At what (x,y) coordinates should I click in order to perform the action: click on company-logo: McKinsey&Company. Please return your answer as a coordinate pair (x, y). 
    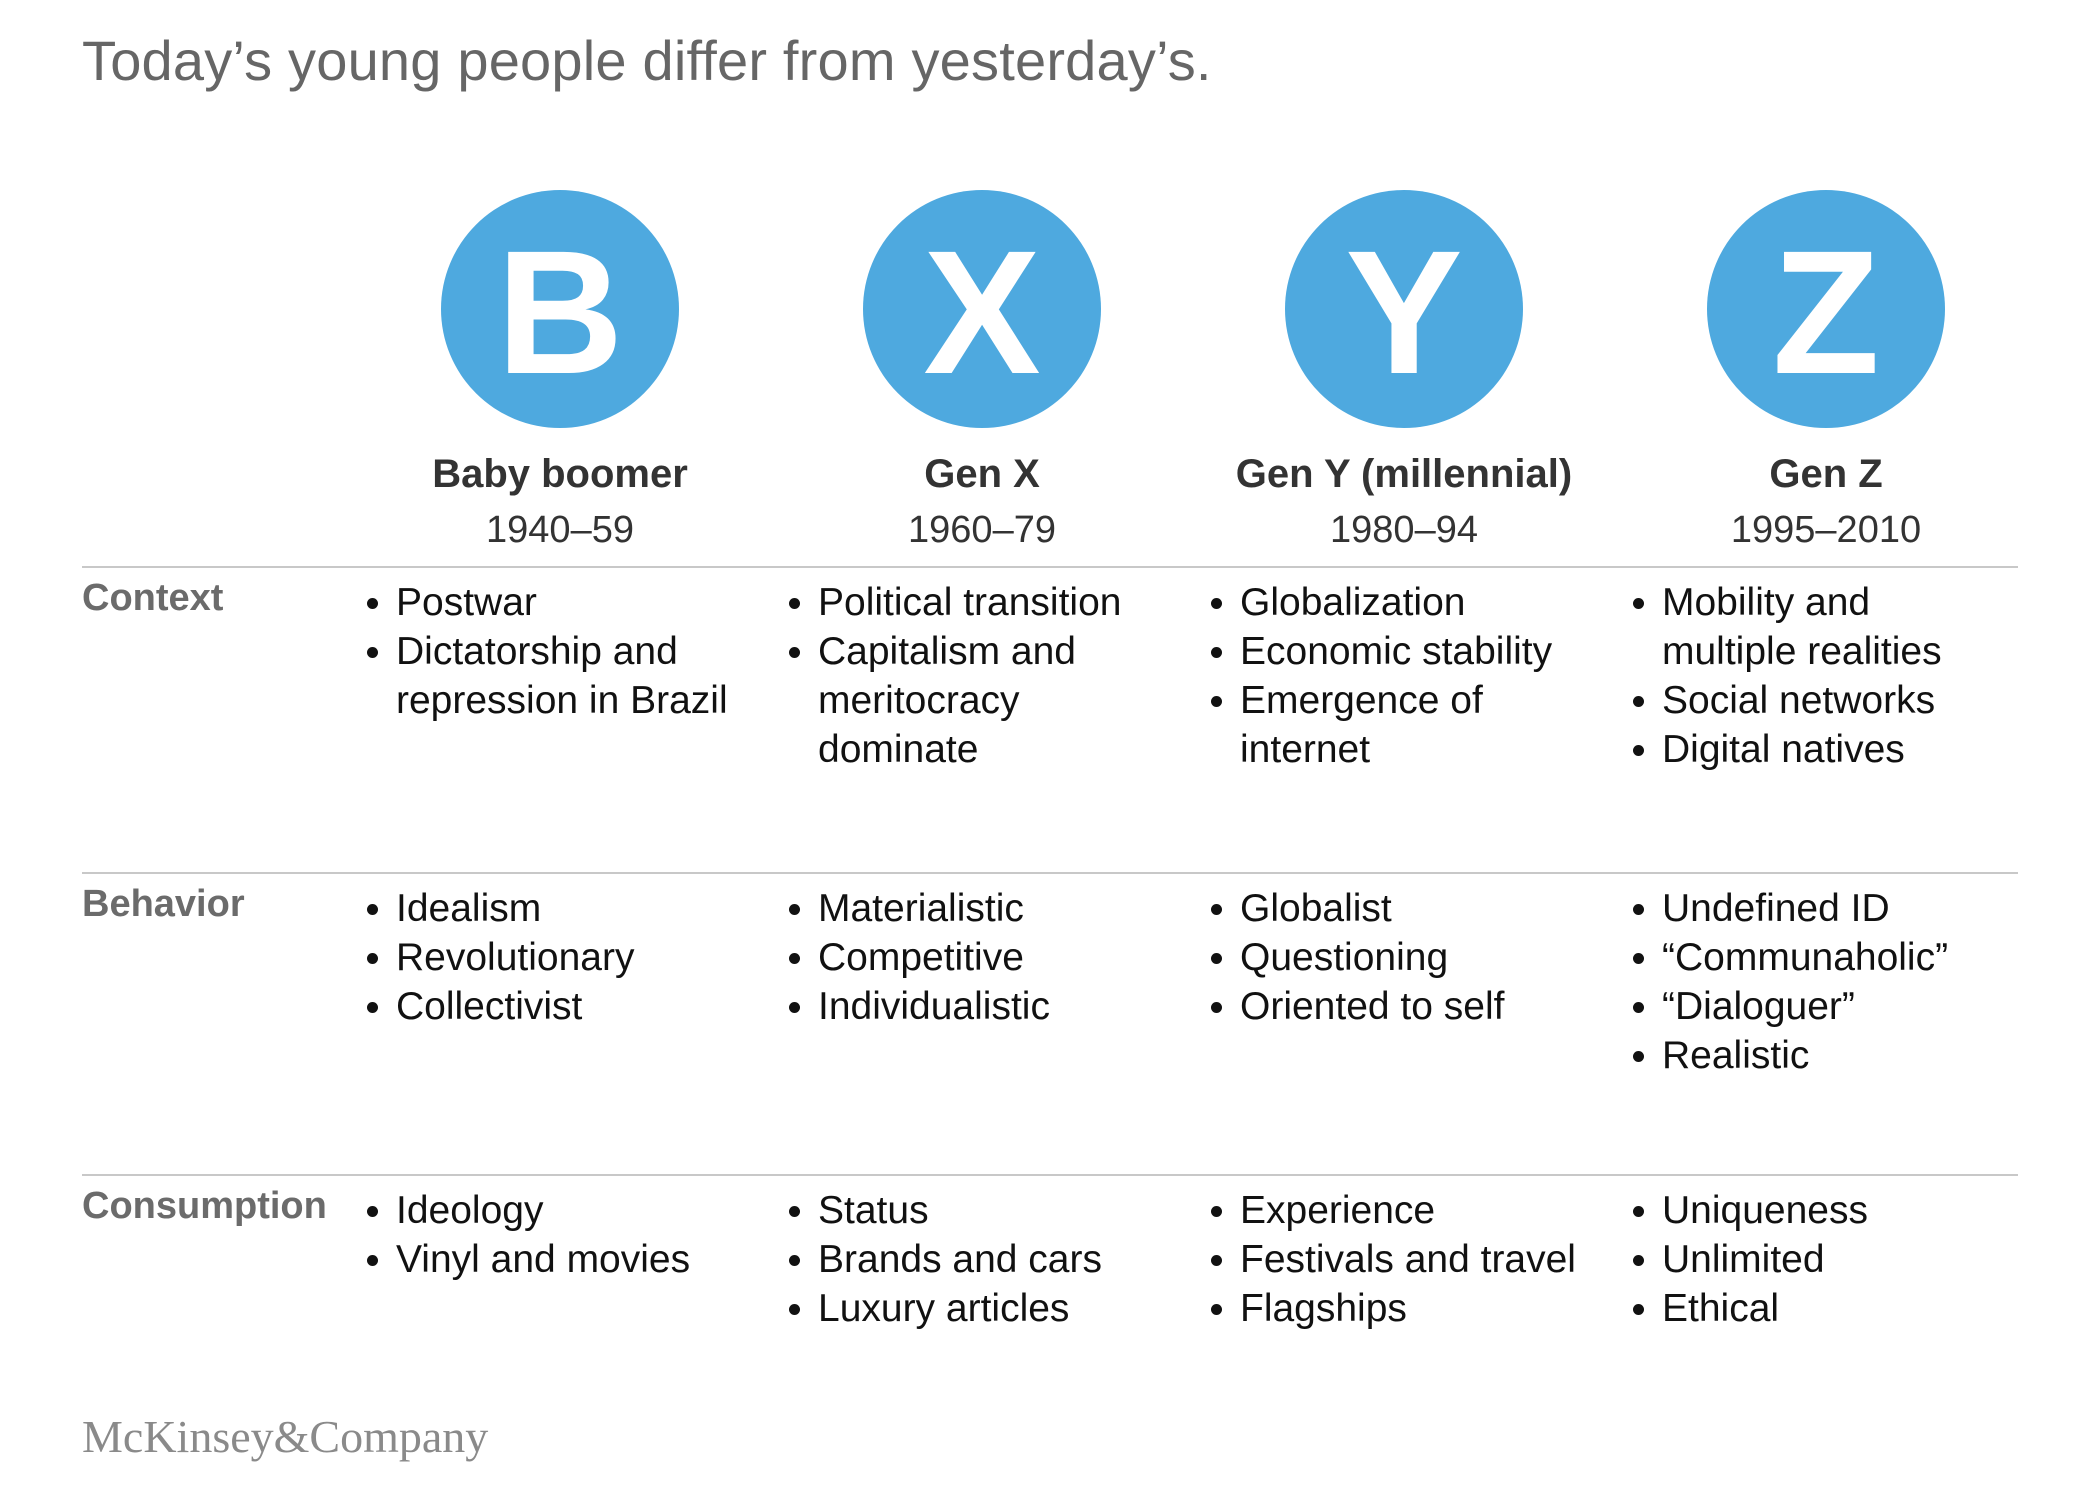
    Looking at the image, I should click on (285, 1436).